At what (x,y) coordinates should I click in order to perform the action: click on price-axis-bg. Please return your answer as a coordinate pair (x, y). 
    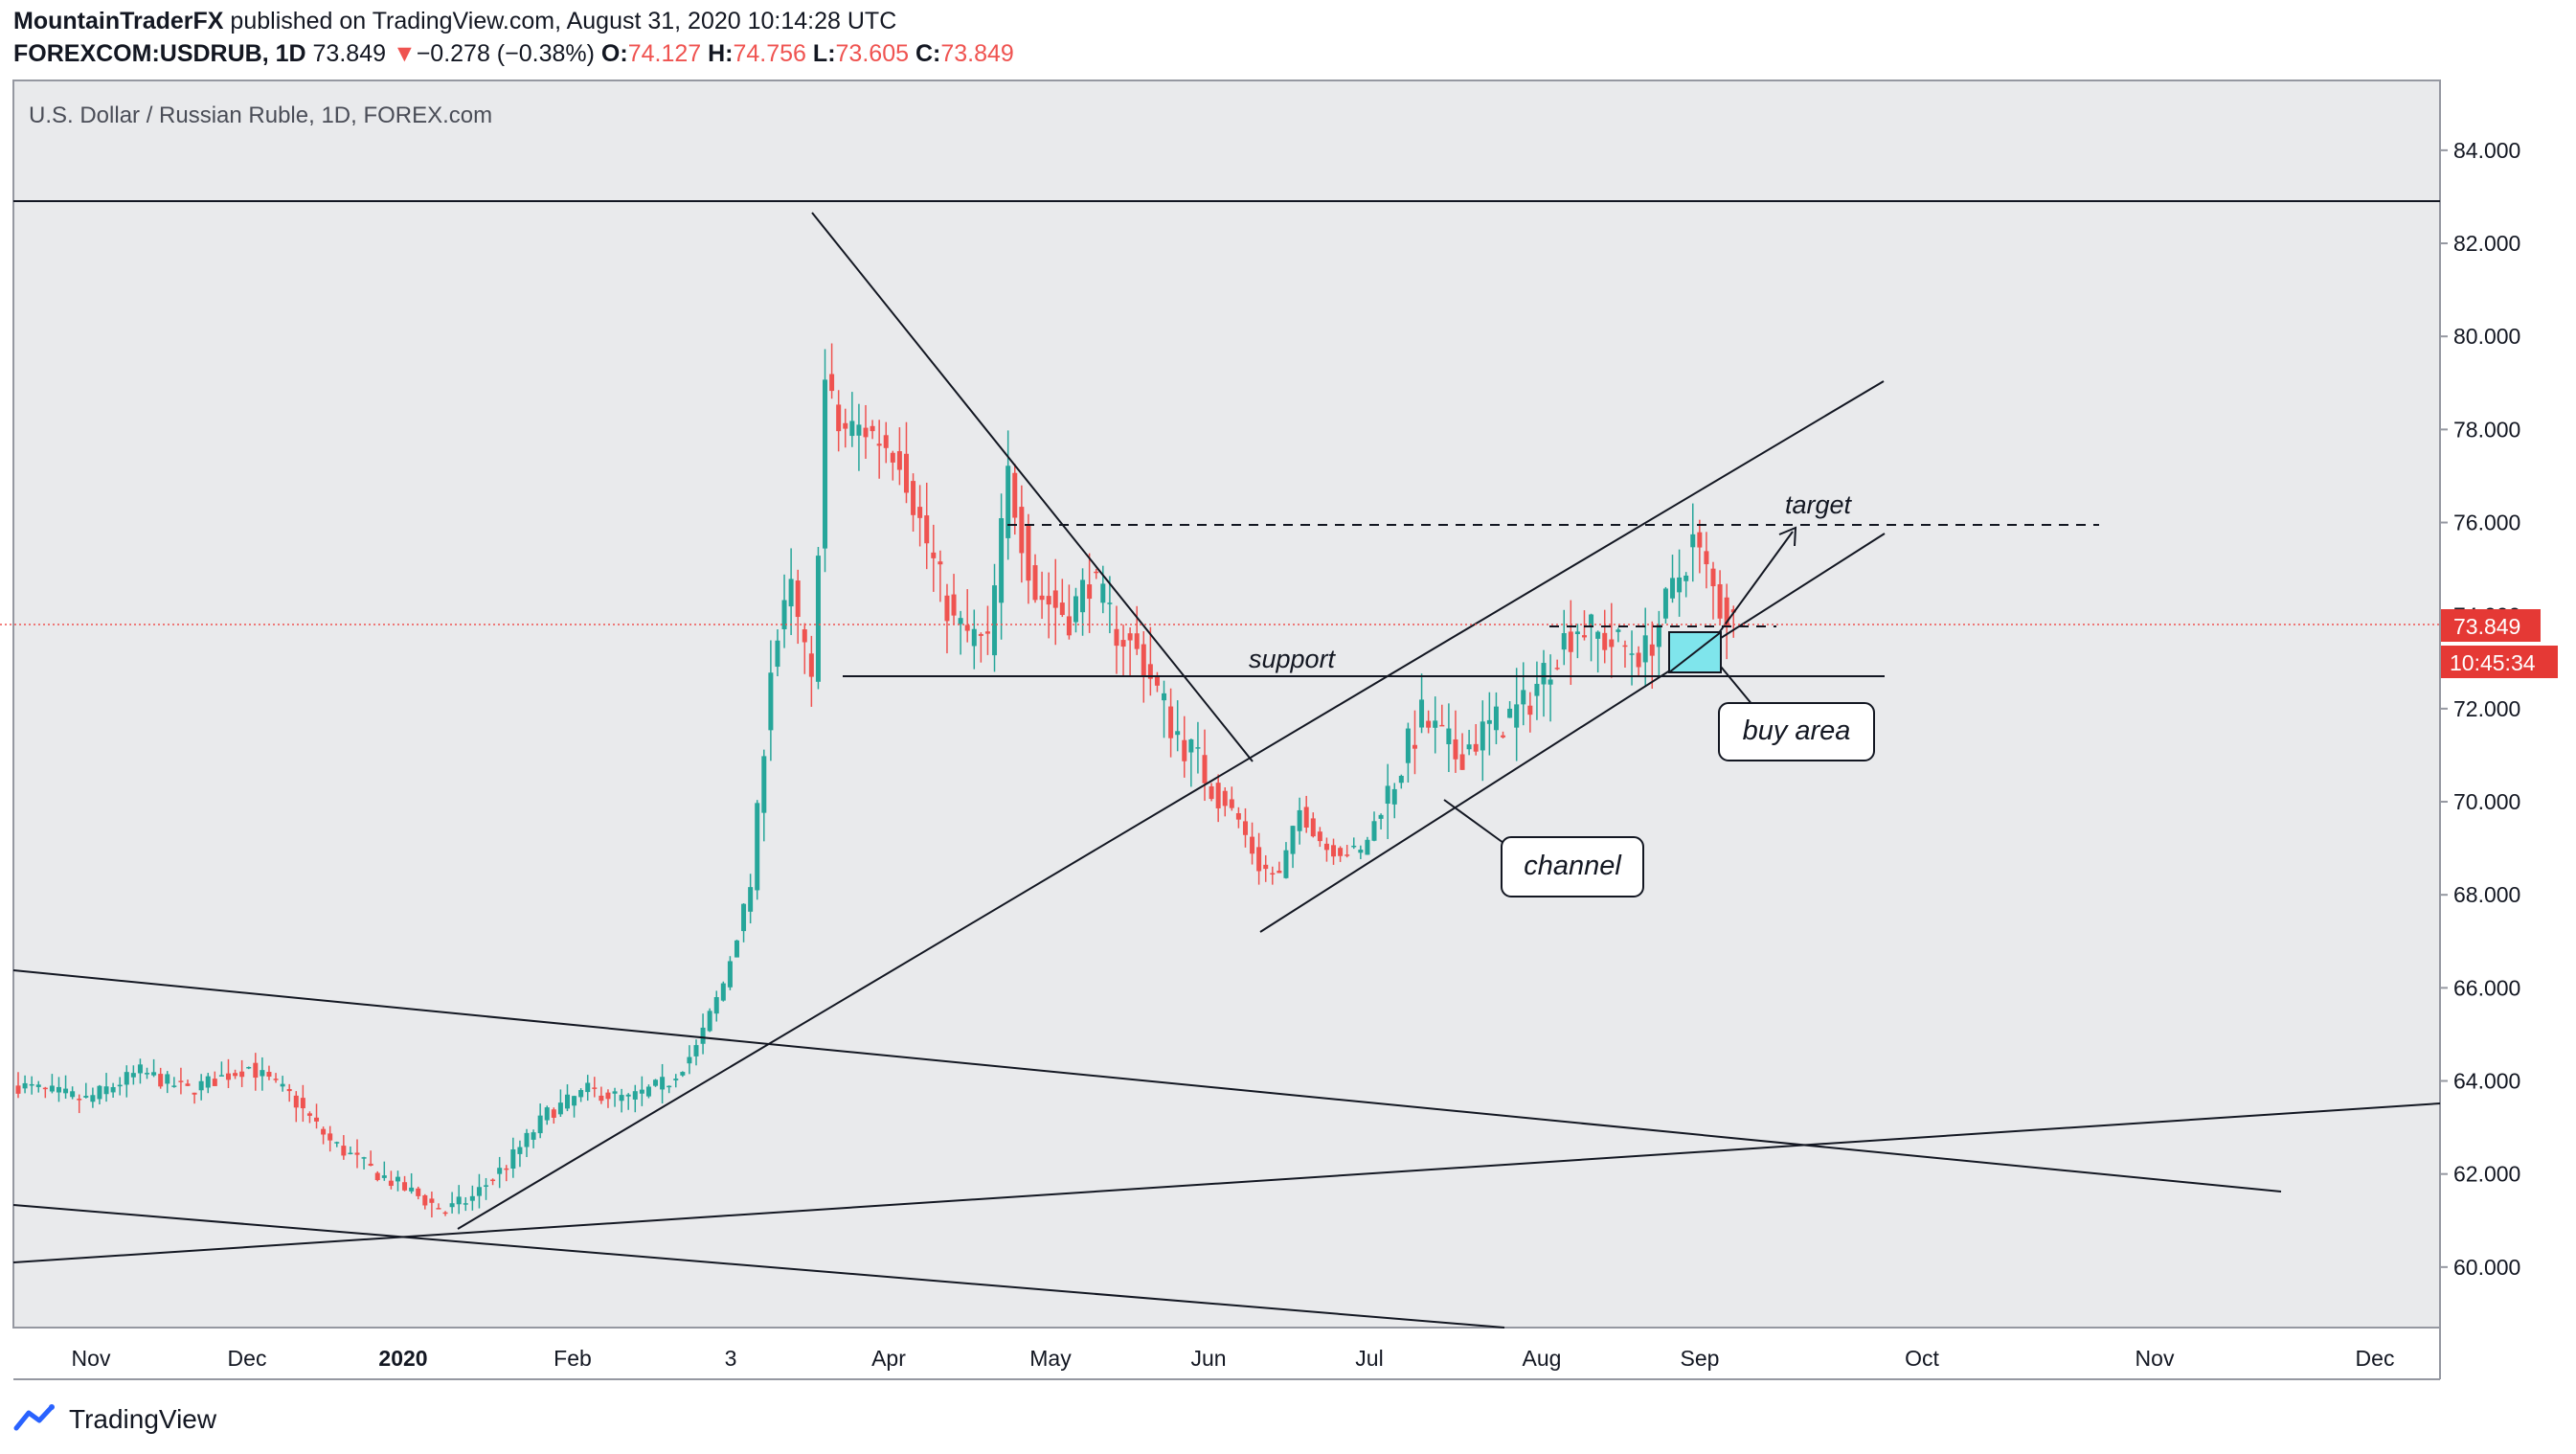
    Looking at the image, I should click on (2508, 704).